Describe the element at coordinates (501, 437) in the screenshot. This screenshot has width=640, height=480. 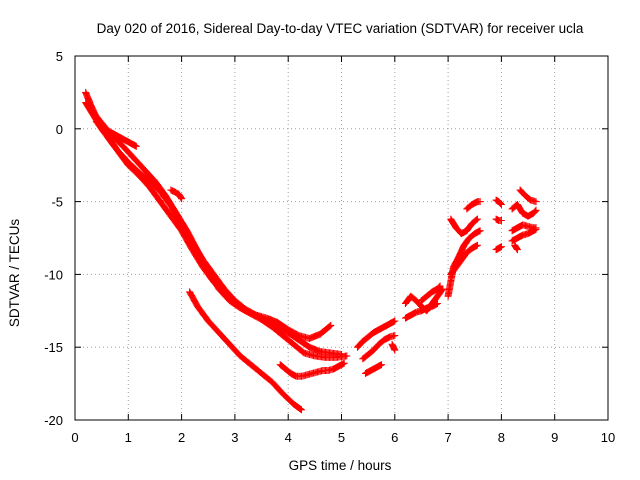
I see `x-tick-label: 8` at that location.